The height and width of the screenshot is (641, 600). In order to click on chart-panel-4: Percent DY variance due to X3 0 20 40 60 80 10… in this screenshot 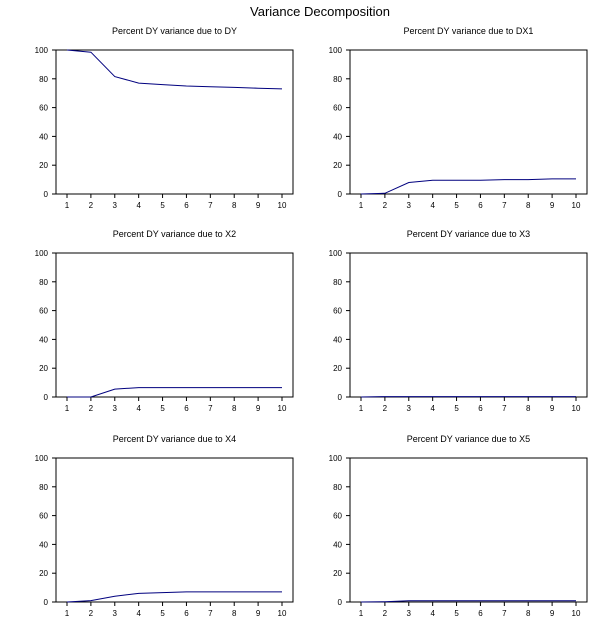, I will do `click(458, 321)`.